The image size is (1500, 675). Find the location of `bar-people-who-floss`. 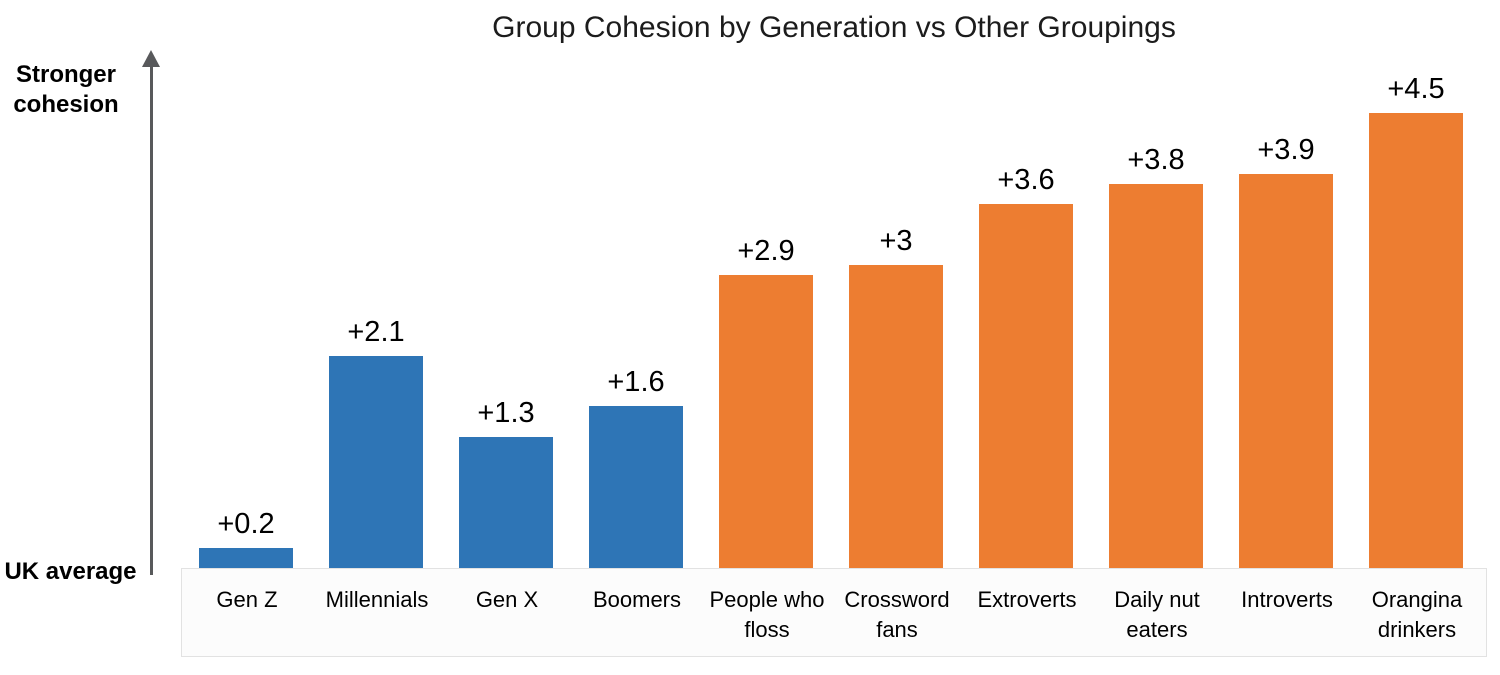

bar-people-who-floss is located at coordinates (766, 421).